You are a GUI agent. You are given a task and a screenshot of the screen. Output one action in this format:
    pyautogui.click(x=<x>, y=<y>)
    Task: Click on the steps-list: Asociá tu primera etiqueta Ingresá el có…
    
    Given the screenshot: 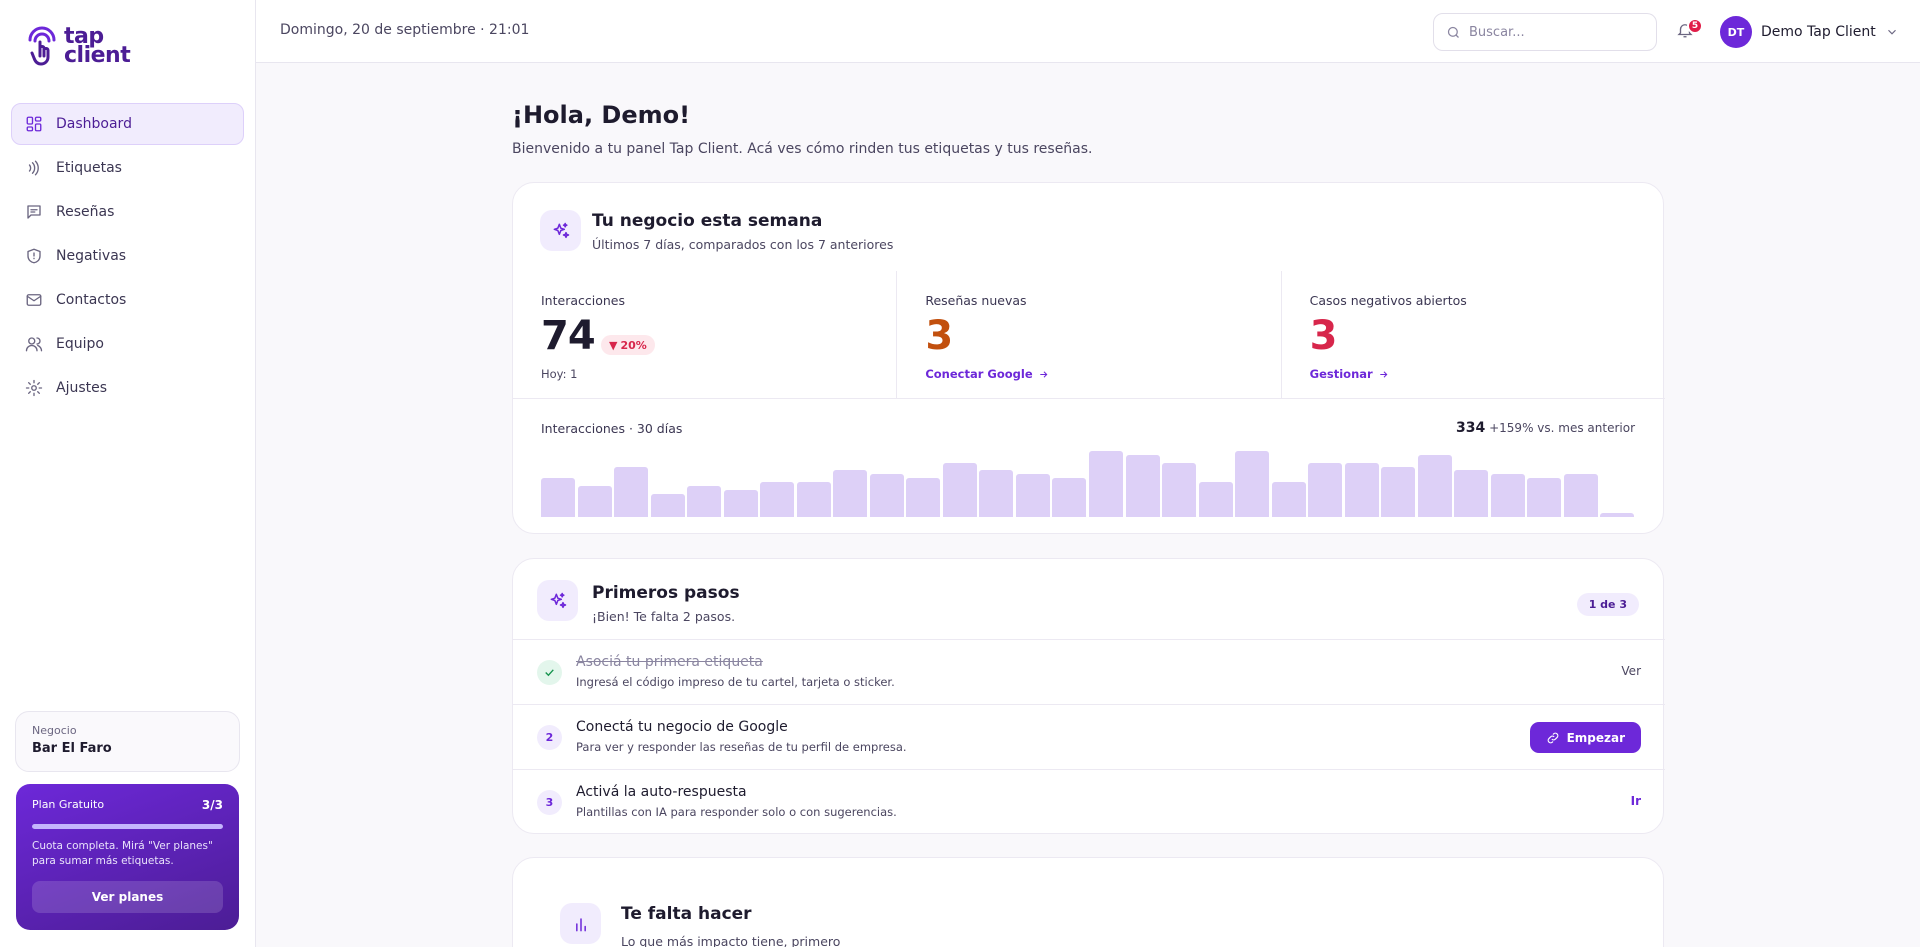 What is the action you would take?
    pyautogui.click(x=1089, y=736)
    